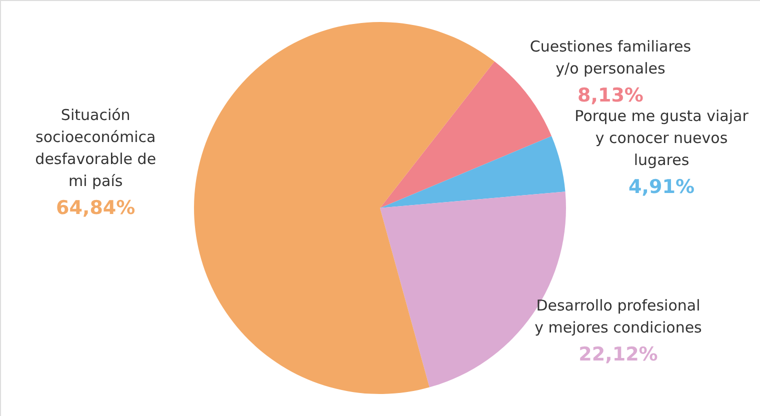 This screenshot has width=760, height=416. Describe the element at coordinates (611, 95) in the screenshot. I see `data-label: 8,13%` at that location.